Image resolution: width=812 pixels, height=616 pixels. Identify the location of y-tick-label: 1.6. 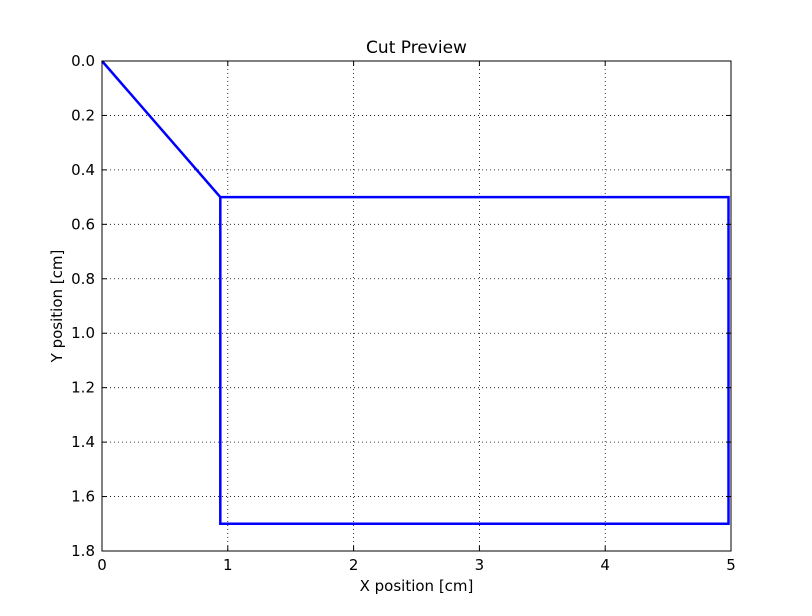
(83, 497).